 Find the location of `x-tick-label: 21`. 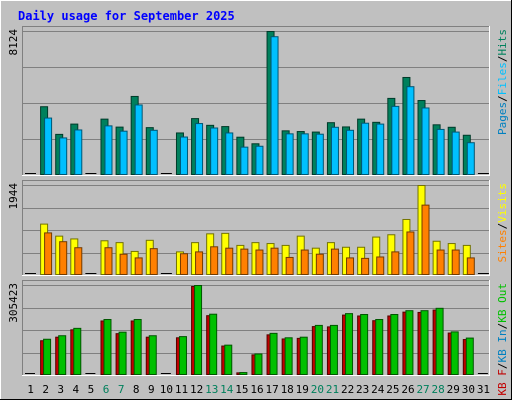

x-tick-label: 21 is located at coordinates (332, 389).